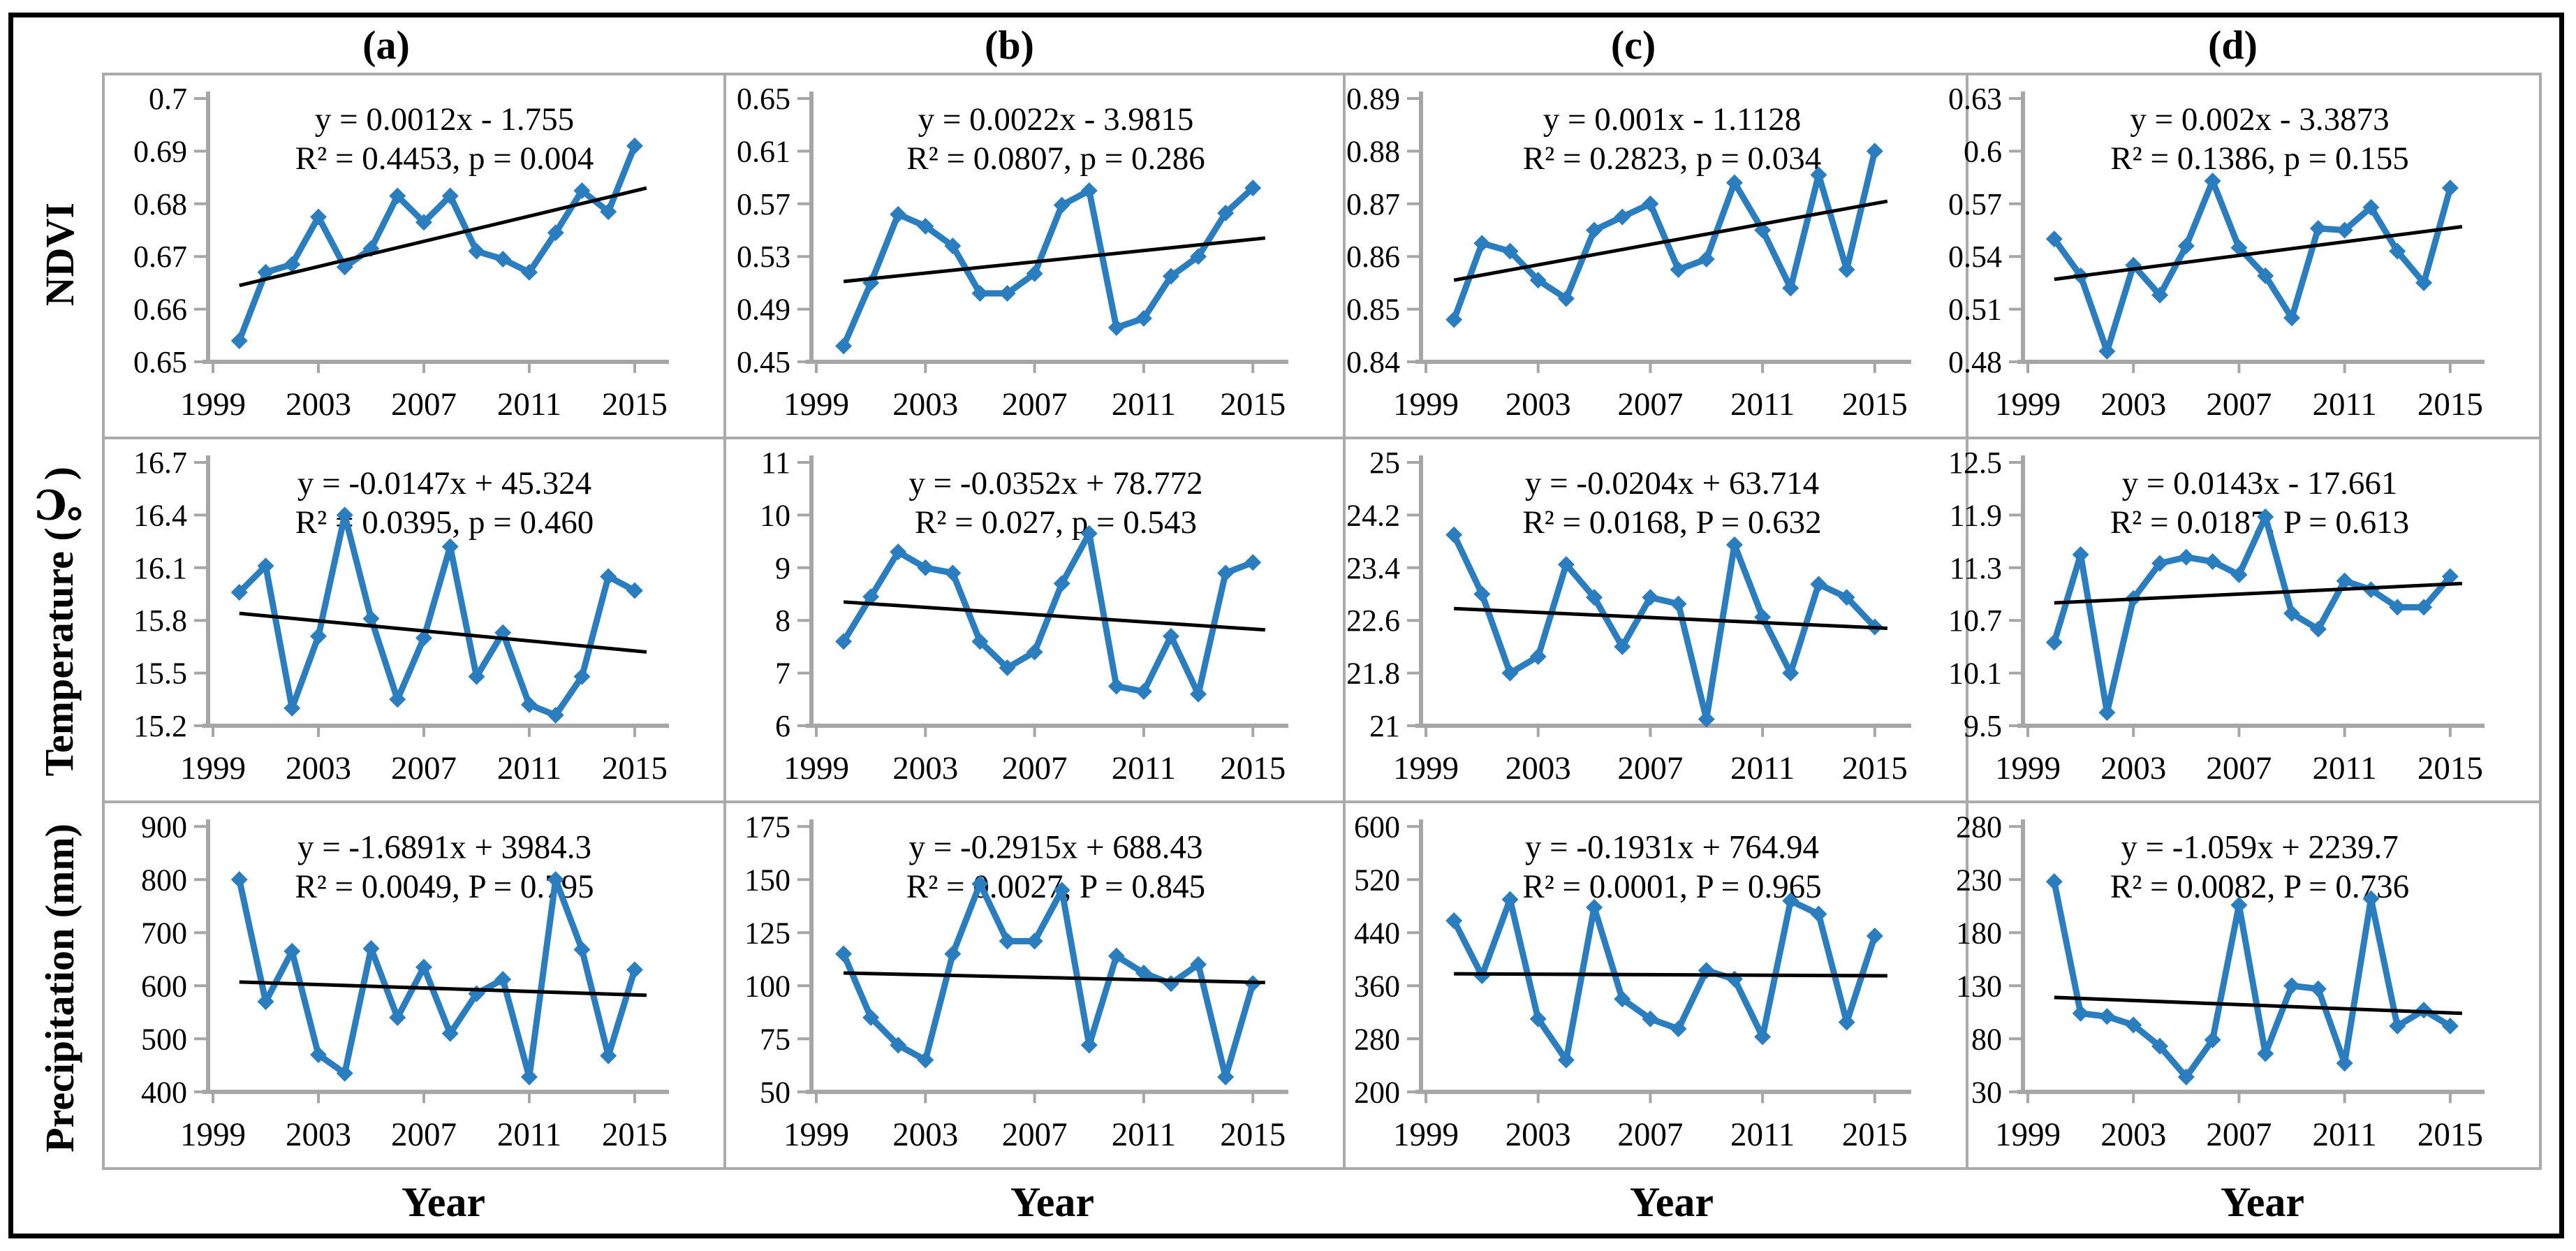  Describe the element at coordinates (2262, 1202) in the screenshot. I see `x-axis-title-d: Year` at that location.